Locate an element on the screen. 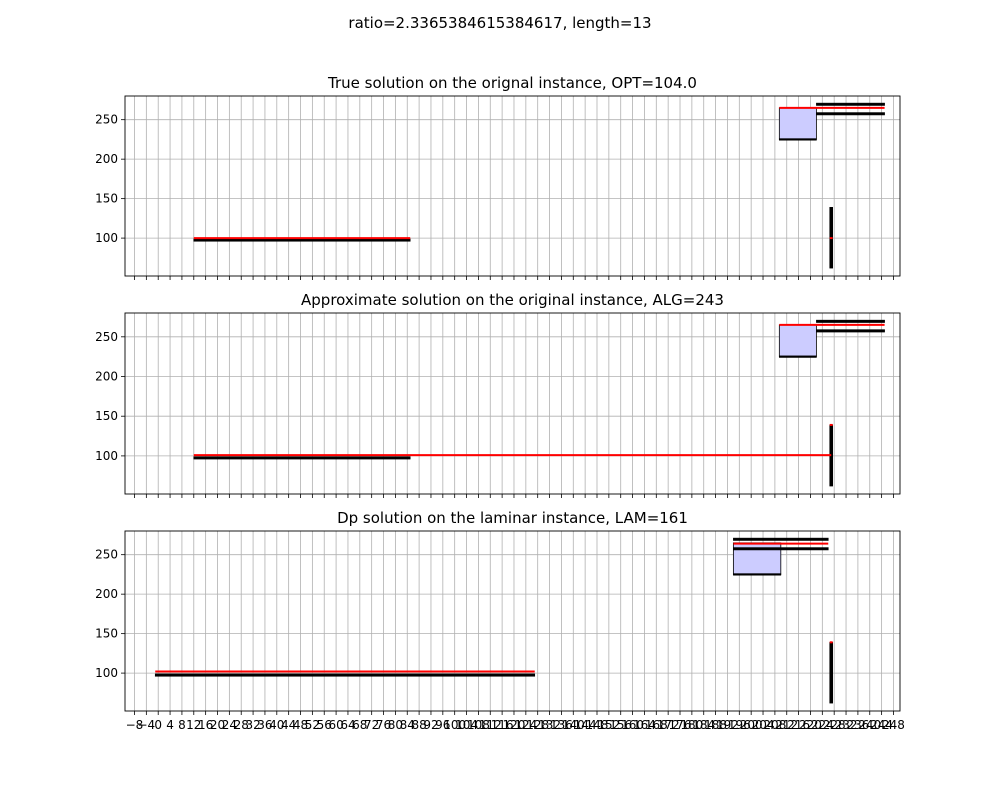 Image resolution: width=1000 pixels, height=800 pixels. x-tick-label: 68 is located at coordinates (359, 725).